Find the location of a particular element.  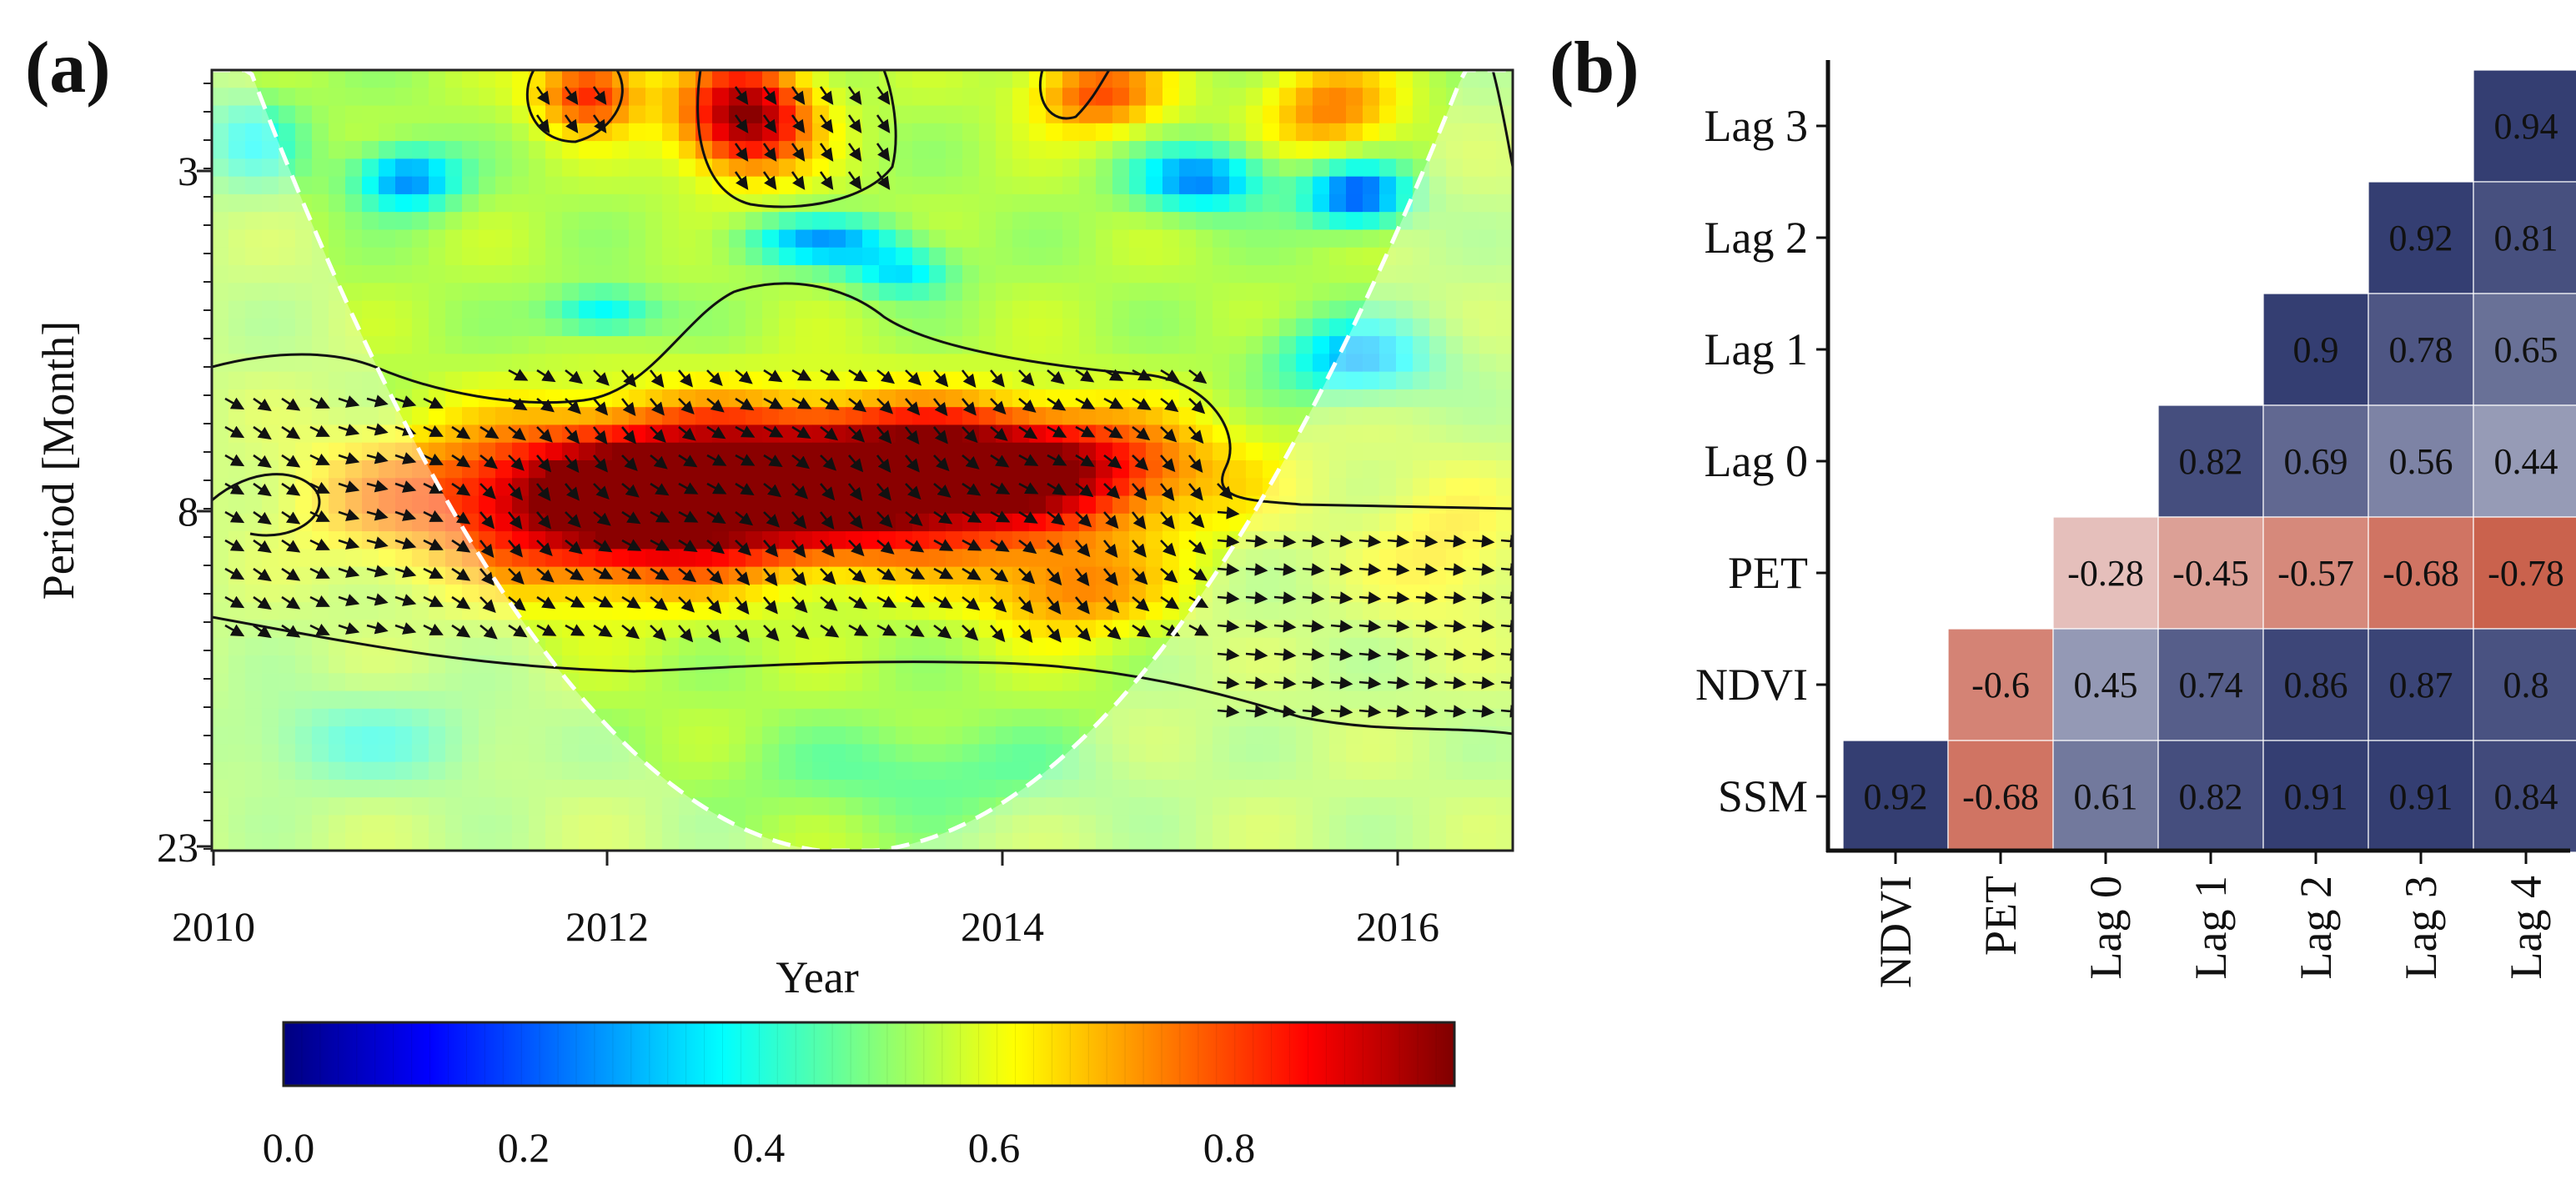

matrix-col-label: Lag 2 is located at coordinates (2316, 927).